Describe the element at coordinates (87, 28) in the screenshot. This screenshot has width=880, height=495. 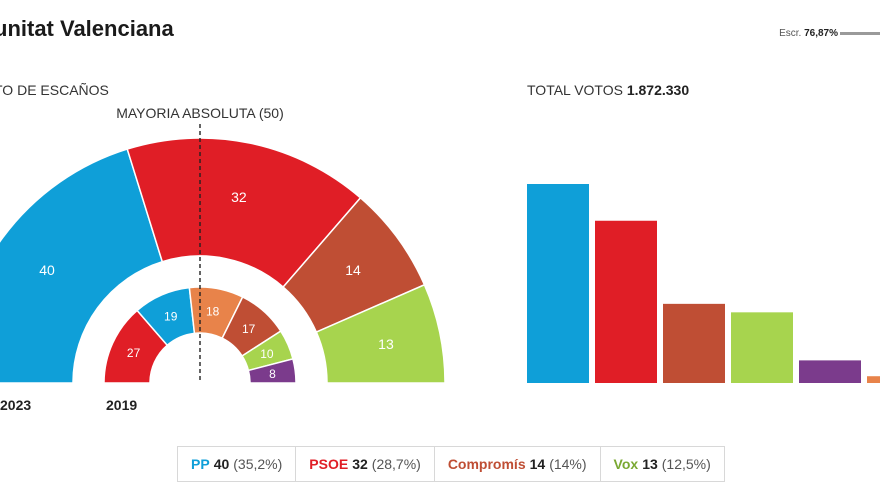
I see `page-title: unitat Valenciana` at that location.